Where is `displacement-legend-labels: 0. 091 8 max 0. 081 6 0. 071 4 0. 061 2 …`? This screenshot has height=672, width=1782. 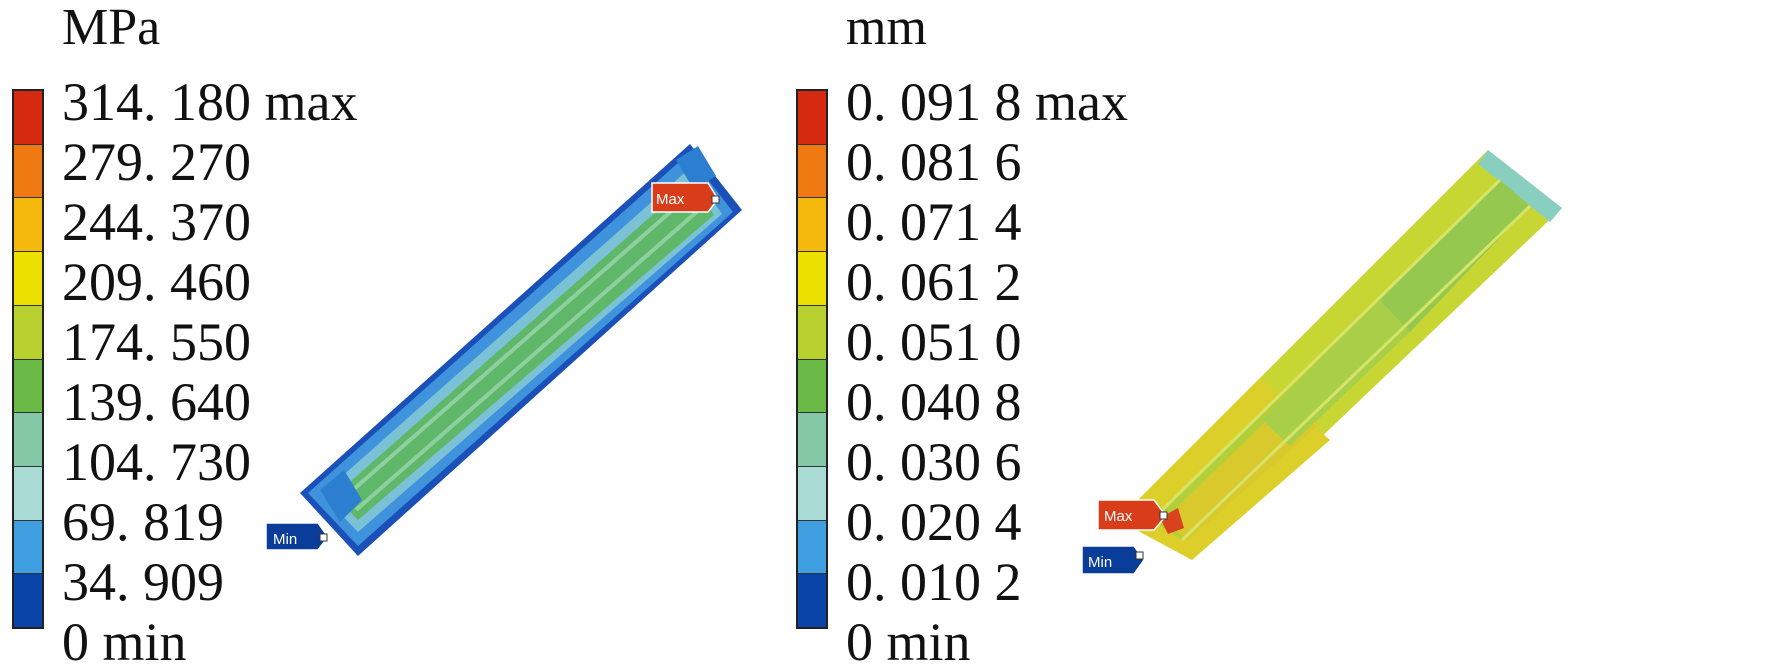
displacement-legend-labels: 0. 091 8 max 0. 081 6 0. 071 4 0. 061 2 … is located at coordinates (987, 372).